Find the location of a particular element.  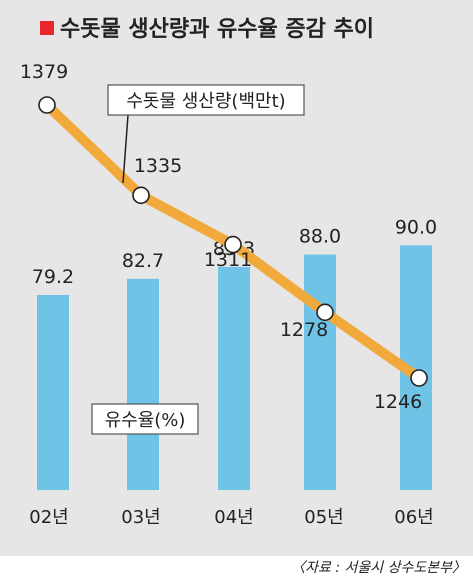

line-value-label: 1335 is located at coordinates (158, 166).